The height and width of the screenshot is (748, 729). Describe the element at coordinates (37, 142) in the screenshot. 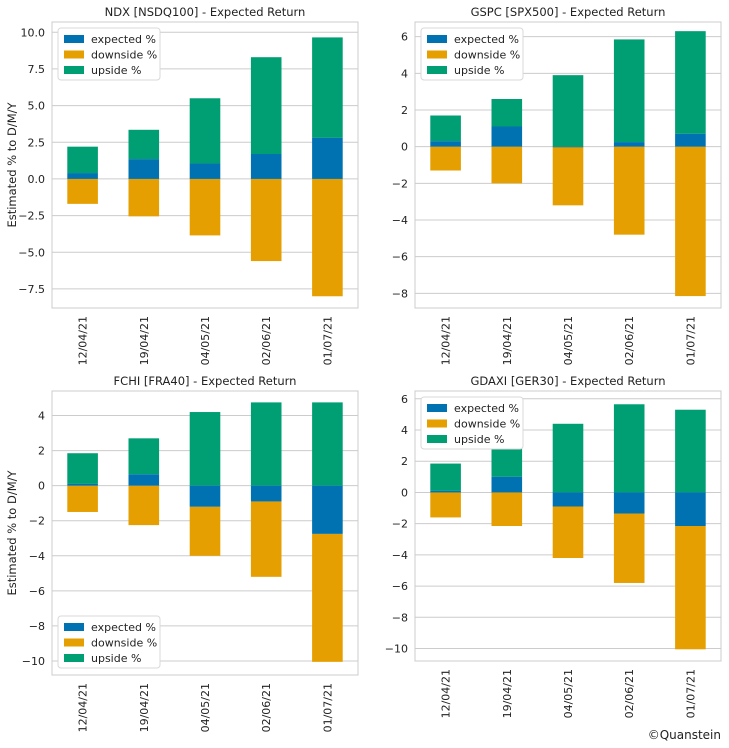

I see `y-tick-label: 2.5` at that location.